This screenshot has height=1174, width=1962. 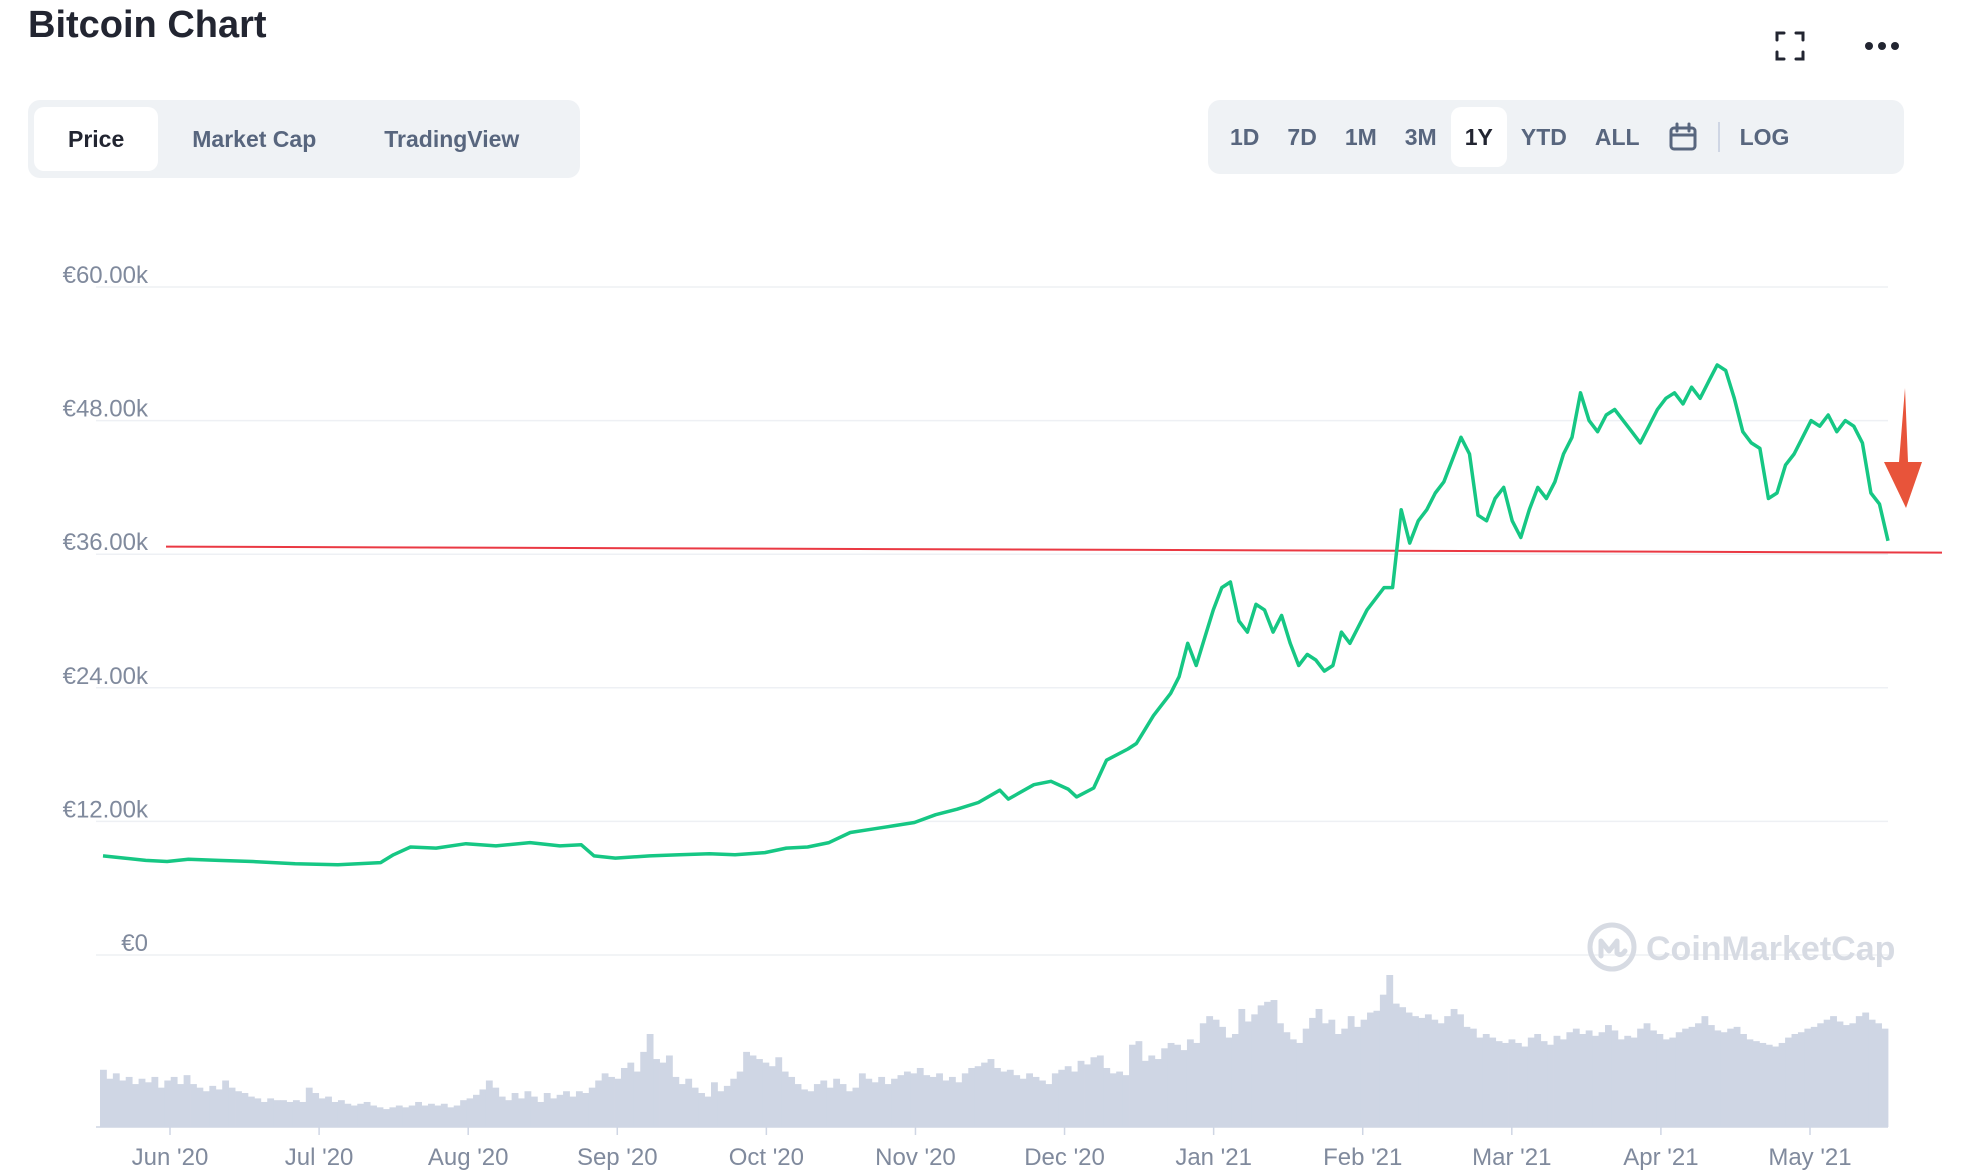 I want to click on tab-market-cap: Market Cap, so click(x=254, y=138).